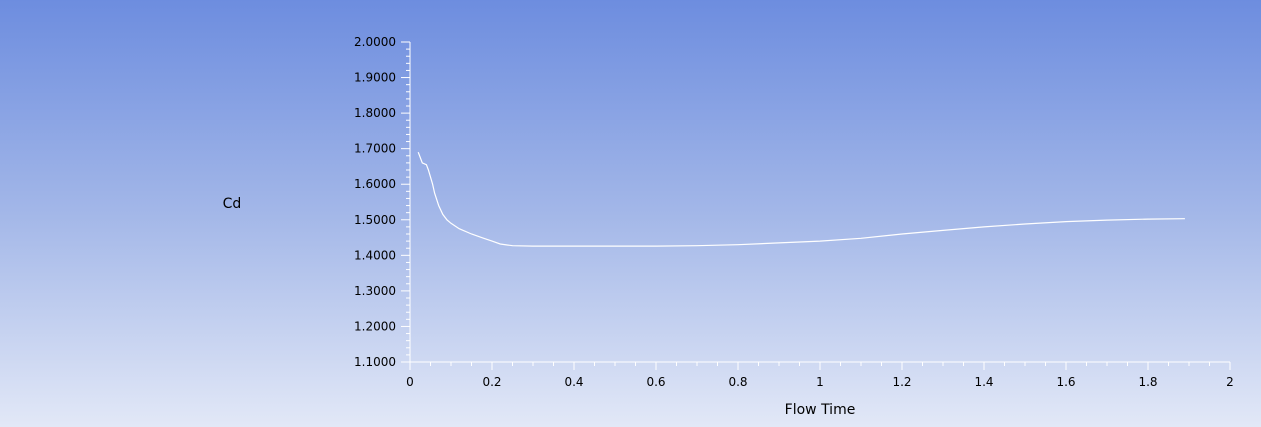 The image size is (1261, 427). Describe the element at coordinates (901, 382) in the screenshot. I see `x-tick-label: 1.2` at that location.